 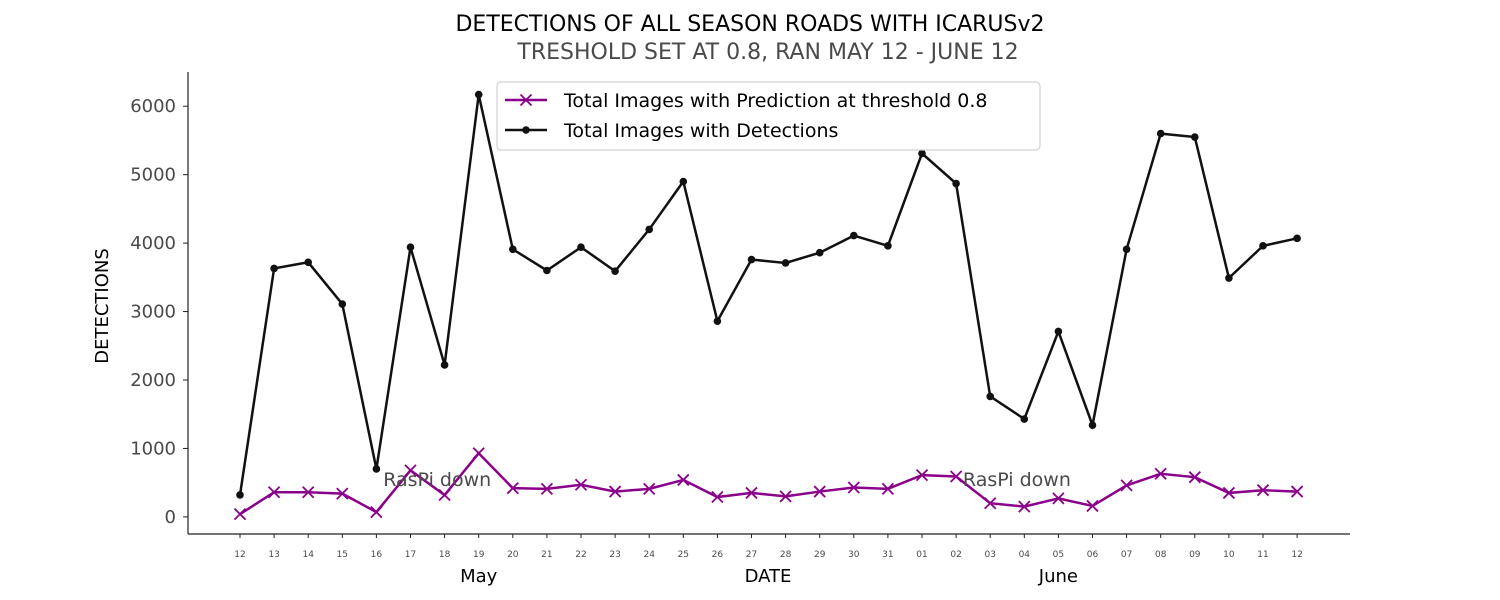 What do you see at coordinates (102, 306) in the screenshot?
I see `y-axis-label: DETECTIONS` at bounding box center [102, 306].